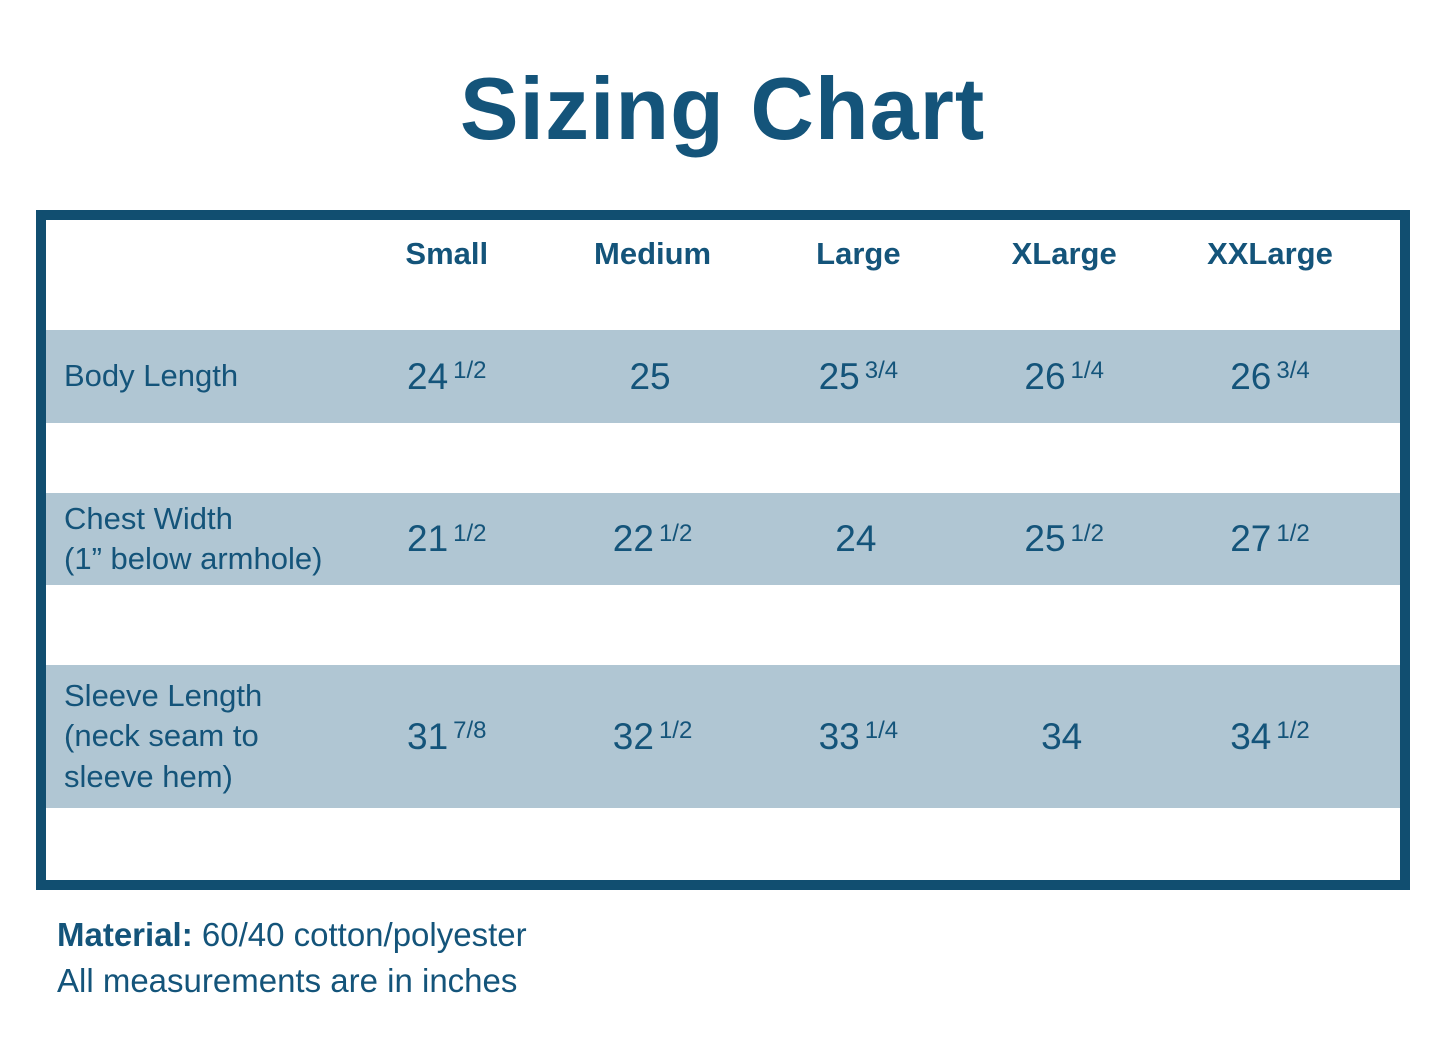 The image size is (1445, 1058). Describe the element at coordinates (839, 736) in the screenshot. I see `value-whole: 33` at that location.